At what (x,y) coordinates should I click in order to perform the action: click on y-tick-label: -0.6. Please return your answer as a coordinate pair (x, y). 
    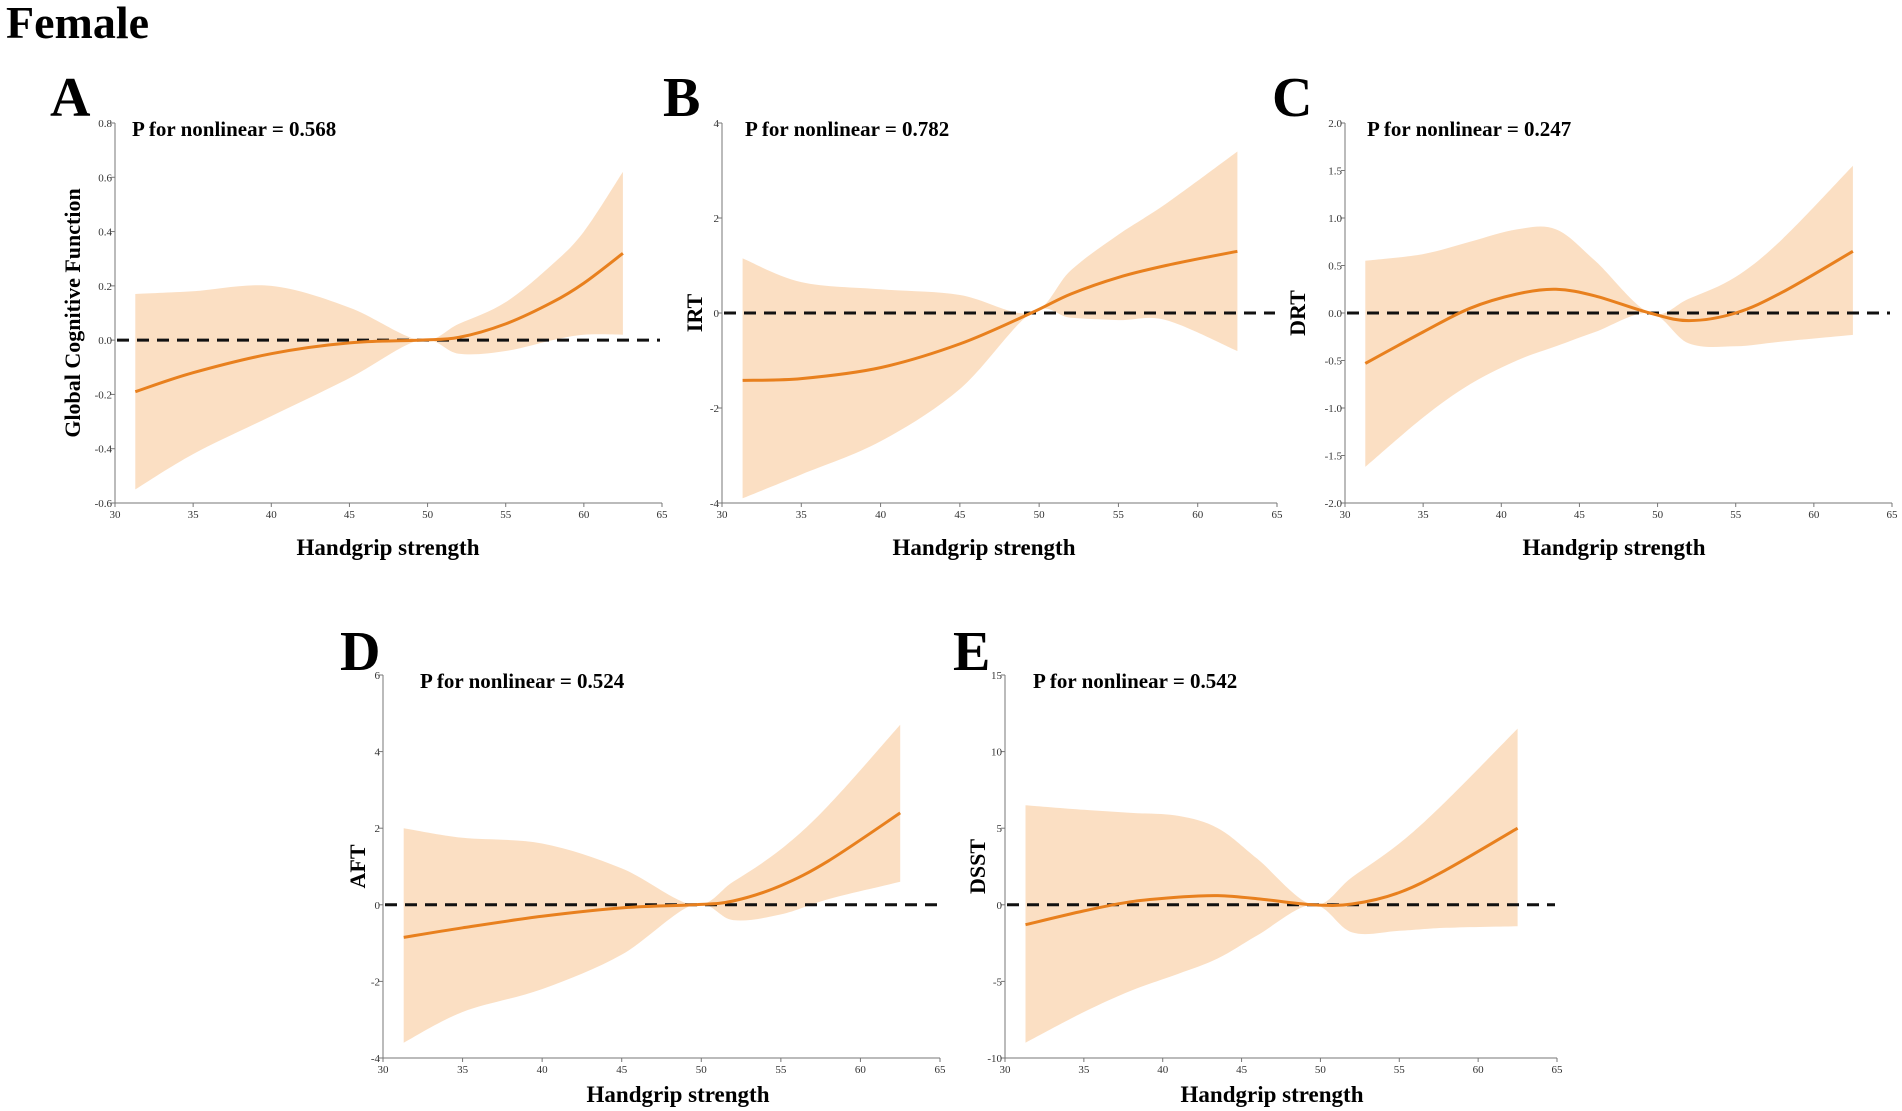
    Looking at the image, I should click on (104, 504).